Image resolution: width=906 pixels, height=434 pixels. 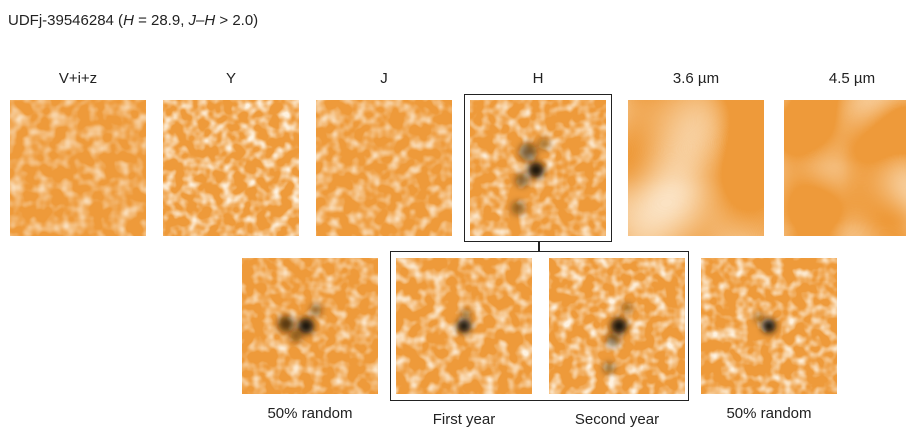 I want to click on stamp-j, so click(x=384, y=168).